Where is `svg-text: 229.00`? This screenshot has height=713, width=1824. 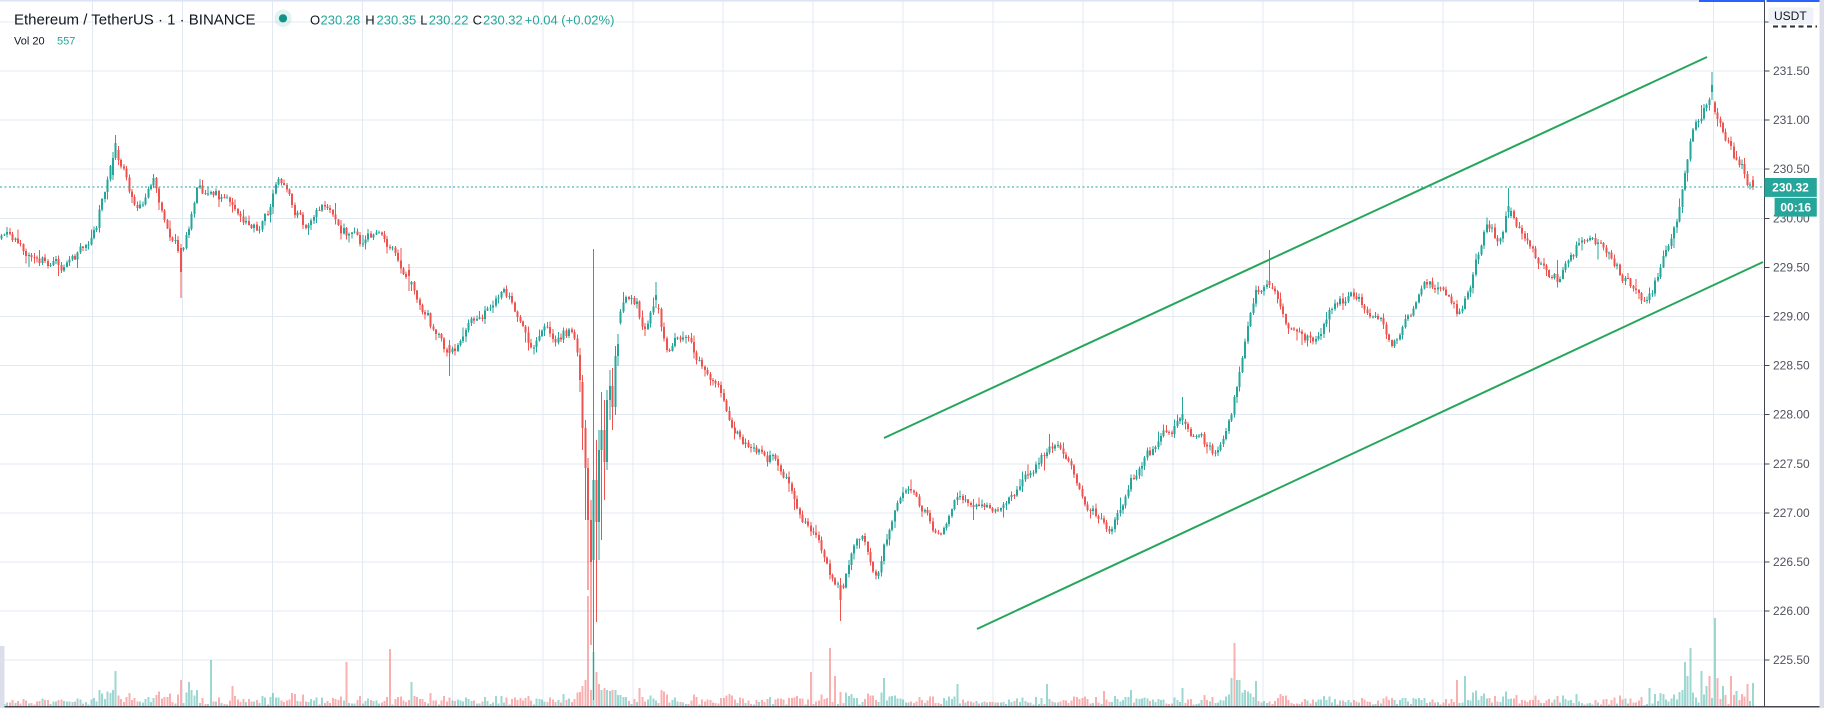 svg-text: 229.00 is located at coordinates (1791, 317).